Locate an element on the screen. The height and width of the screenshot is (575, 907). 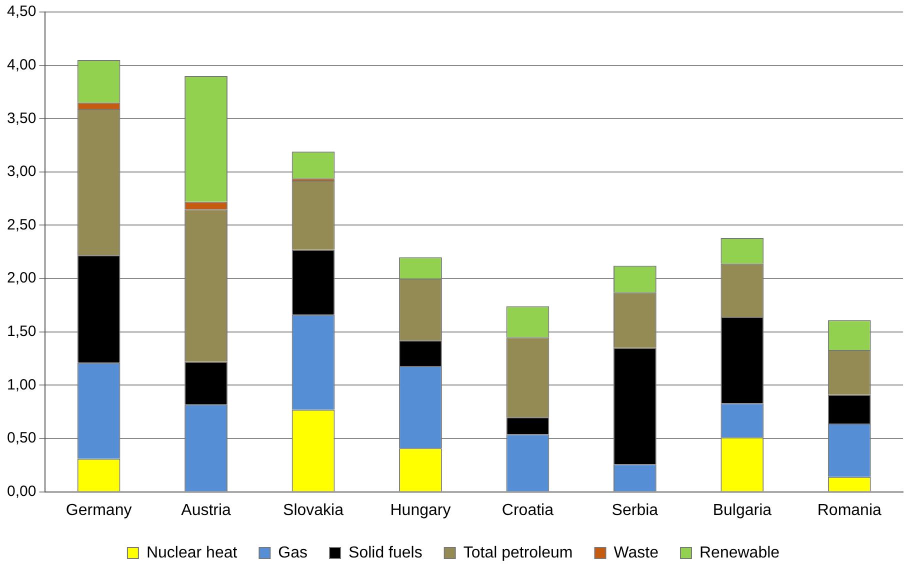
x-tick-label: Bulgaria is located at coordinates (742, 510).